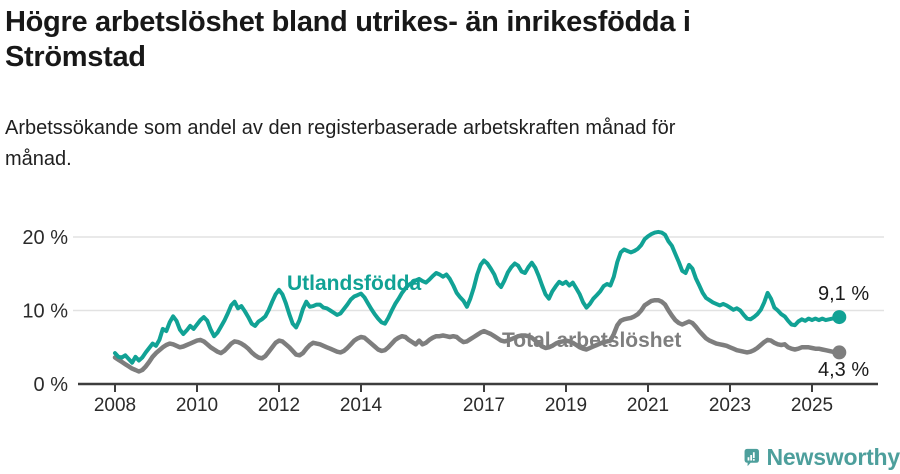  What do you see at coordinates (45, 312) in the screenshot?
I see `y-axis-tick-label: 10 %` at bounding box center [45, 312].